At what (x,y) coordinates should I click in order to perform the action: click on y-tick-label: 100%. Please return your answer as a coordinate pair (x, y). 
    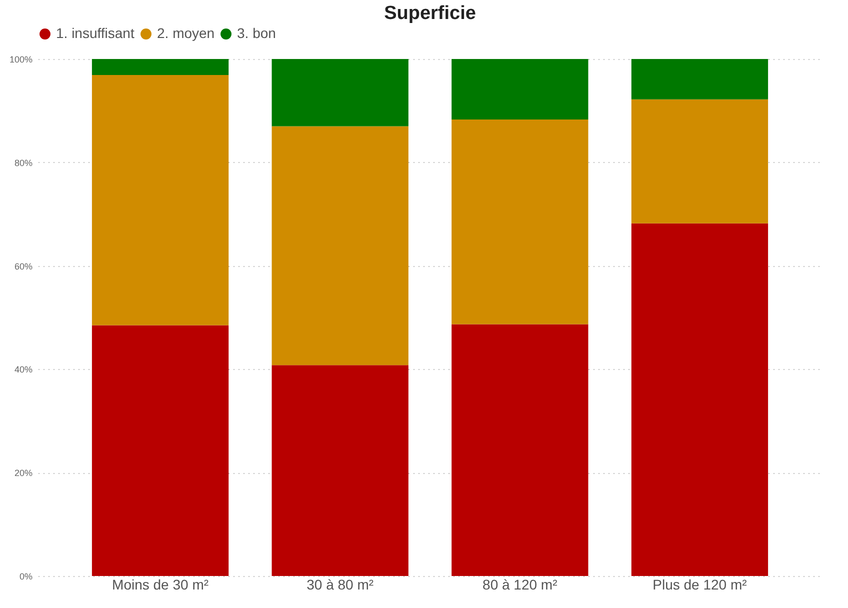
    Looking at the image, I should click on (20, 59).